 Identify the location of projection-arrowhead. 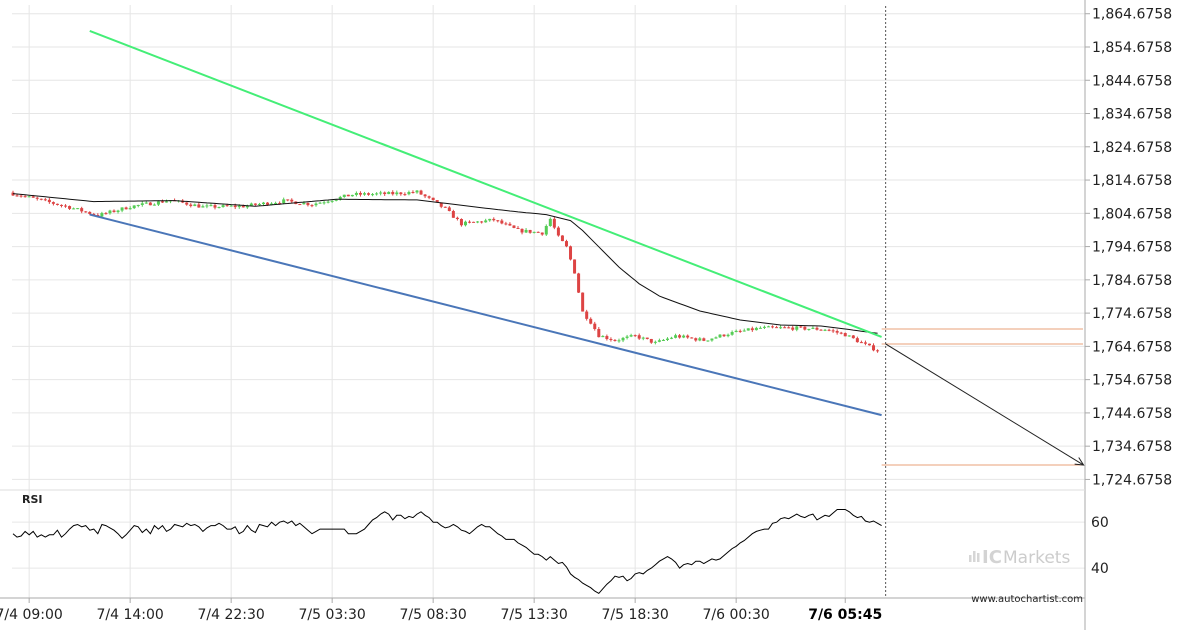
(1079, 461).